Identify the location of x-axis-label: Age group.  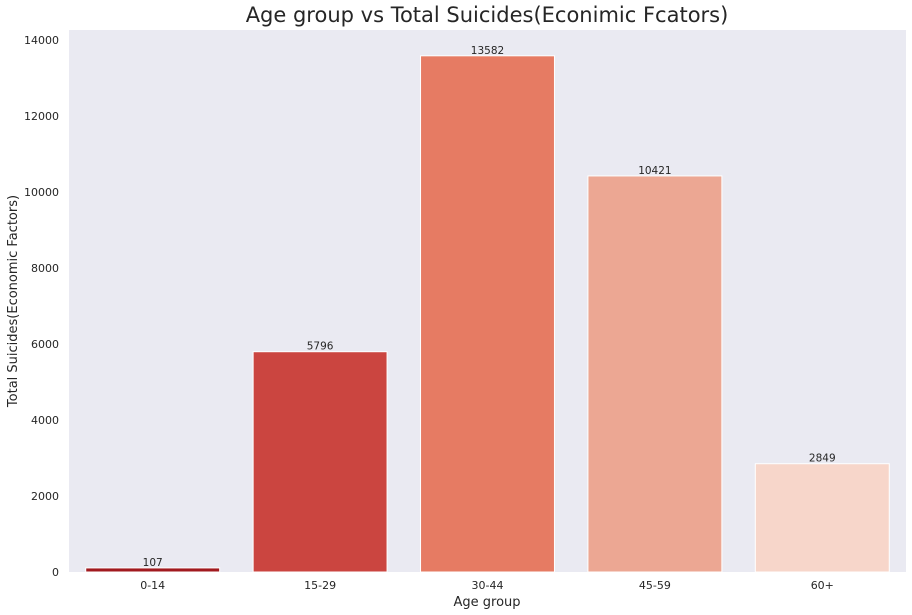
(486, 602).